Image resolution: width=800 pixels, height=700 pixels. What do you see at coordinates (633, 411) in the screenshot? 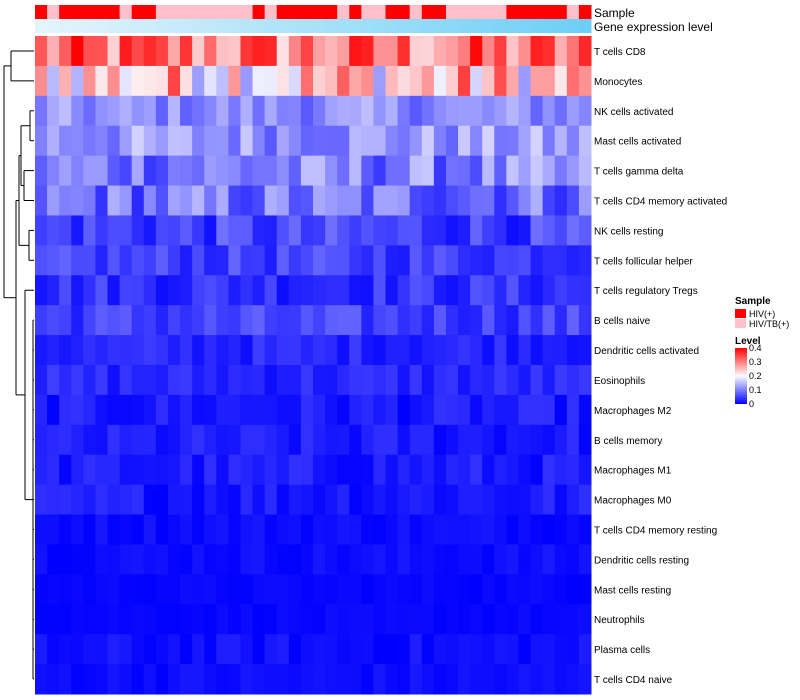
I see `row-label: Macrophages M2` at bounding box center [633, 411].